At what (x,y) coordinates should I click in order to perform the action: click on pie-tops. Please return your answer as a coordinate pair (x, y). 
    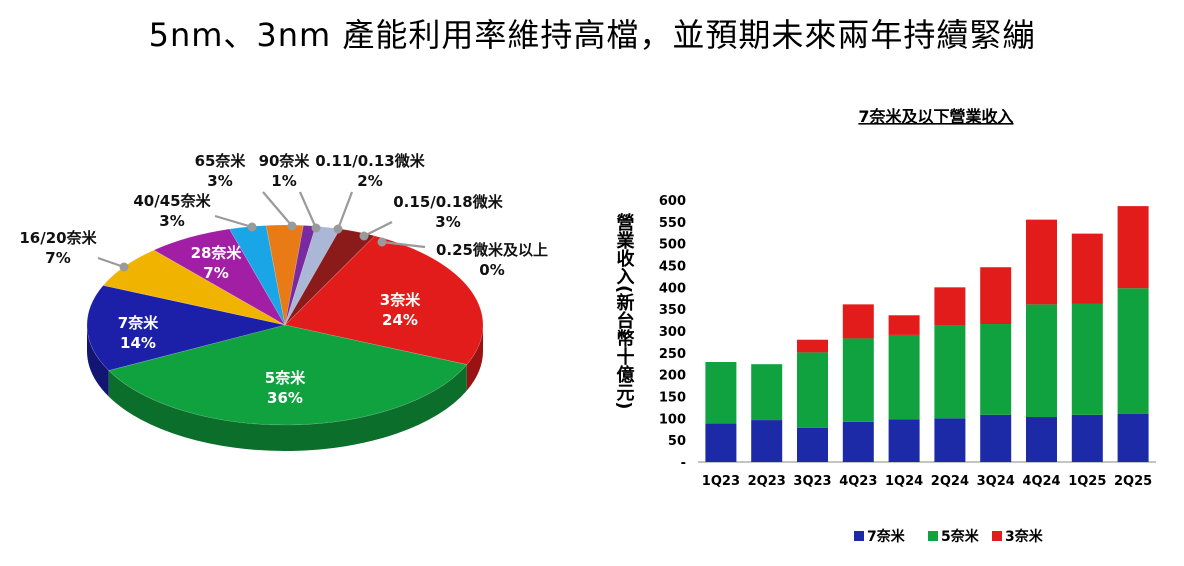
    Looking at the image, I should click on (285, 325).